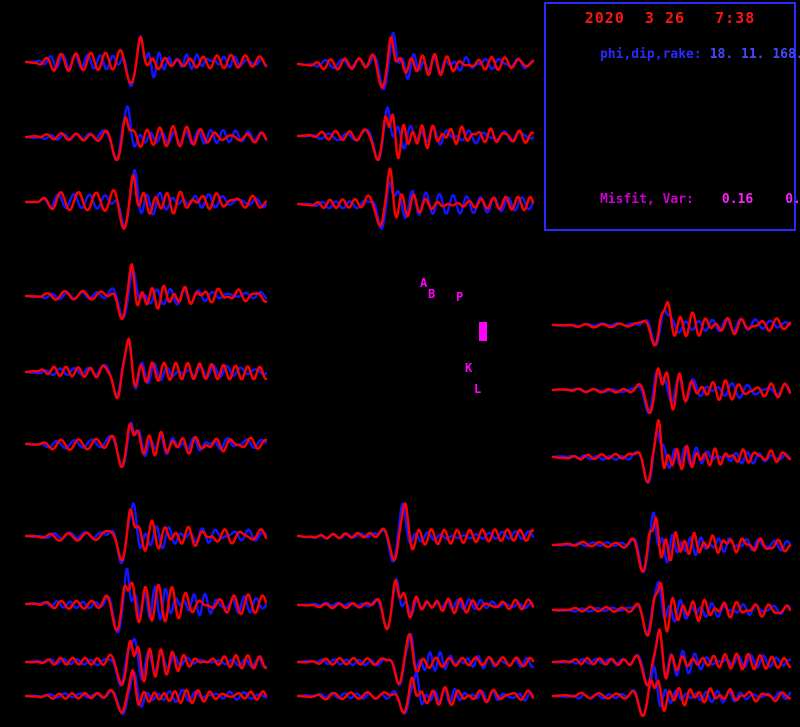 The height and width of the screenshot is (727, 800). Describe the element at coordinates (415, 695) in the screenshot. I see `observed-trace-M7` at that location.